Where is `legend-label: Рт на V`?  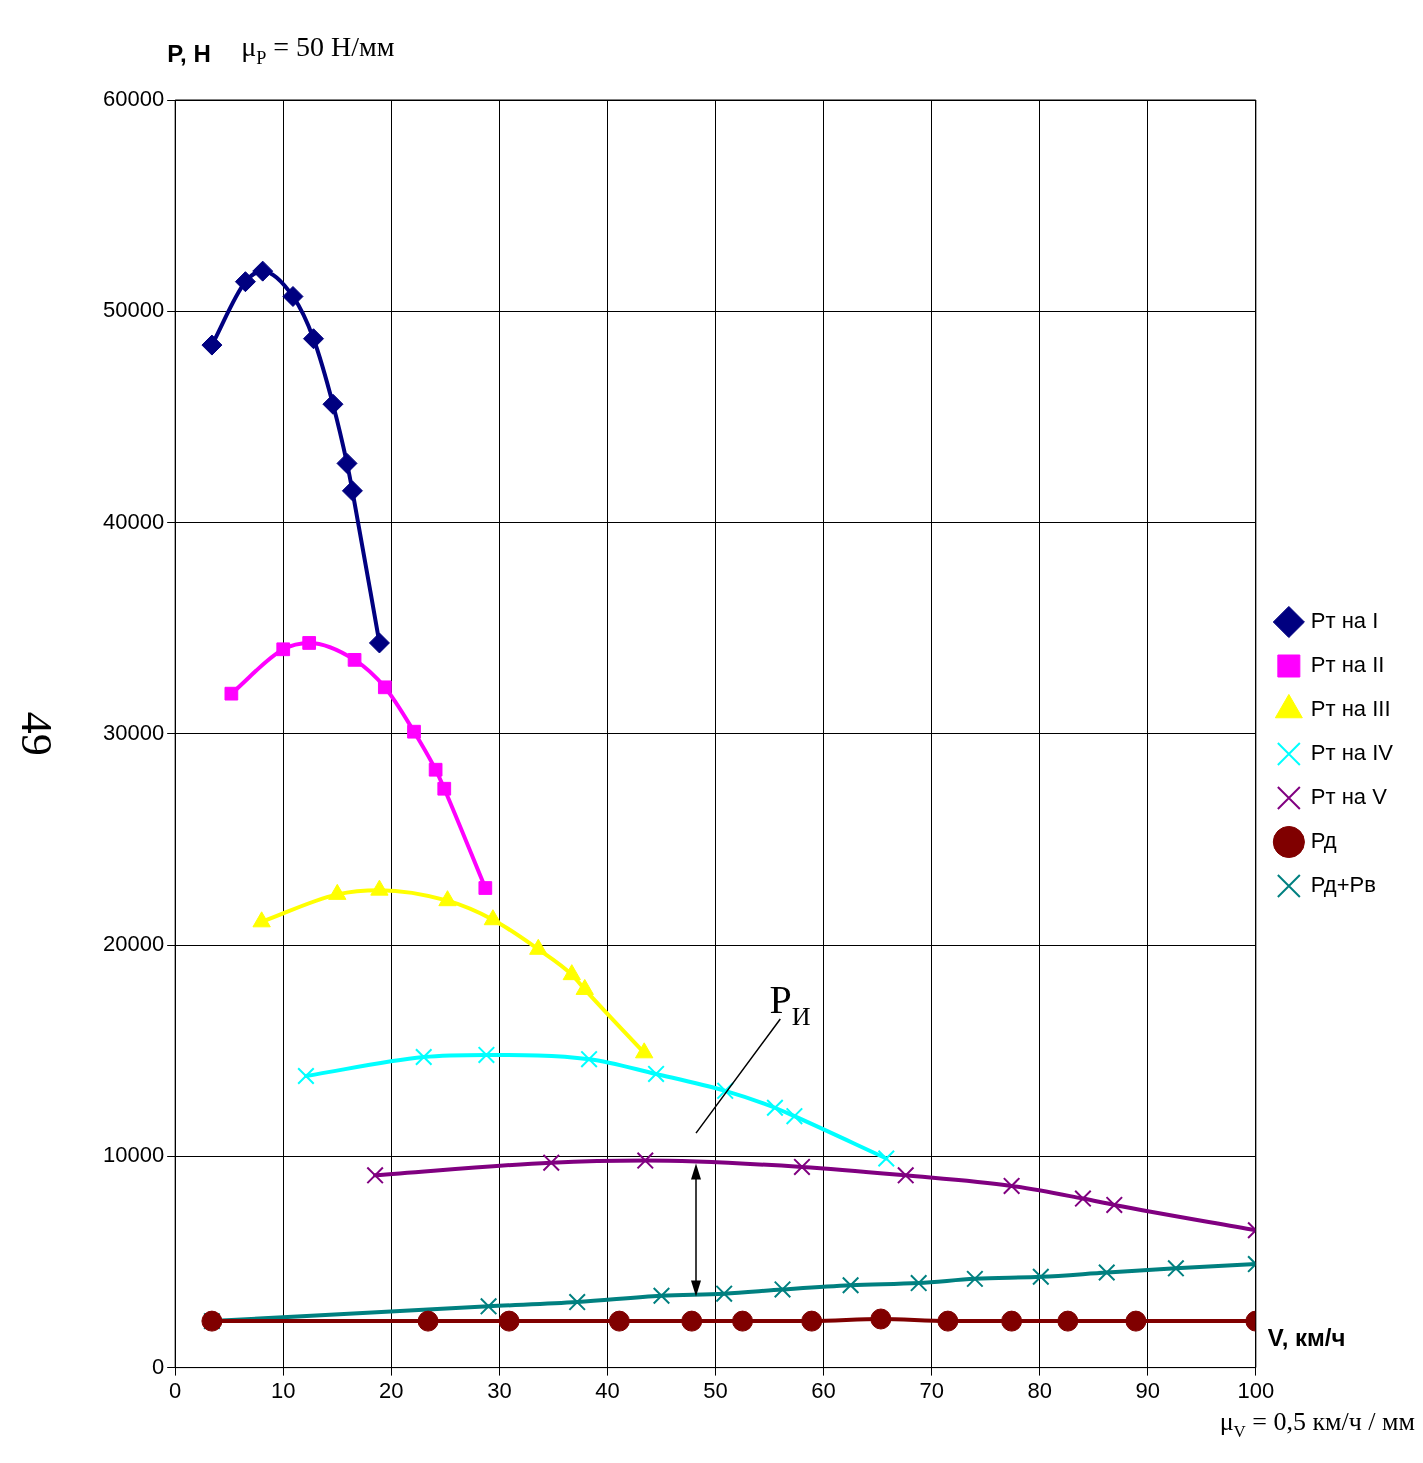 legend-label: Рт на V is located at coordinates (1349, 797).